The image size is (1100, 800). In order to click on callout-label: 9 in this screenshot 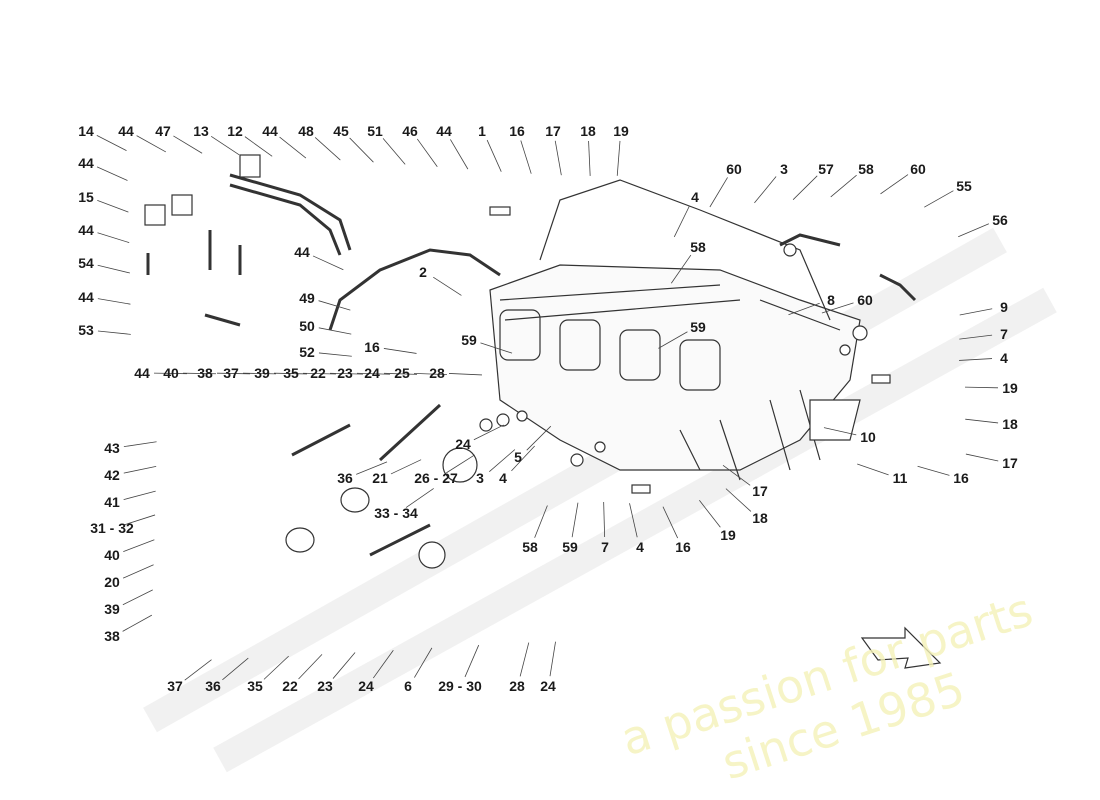, I will do `click(1004, 307)`.